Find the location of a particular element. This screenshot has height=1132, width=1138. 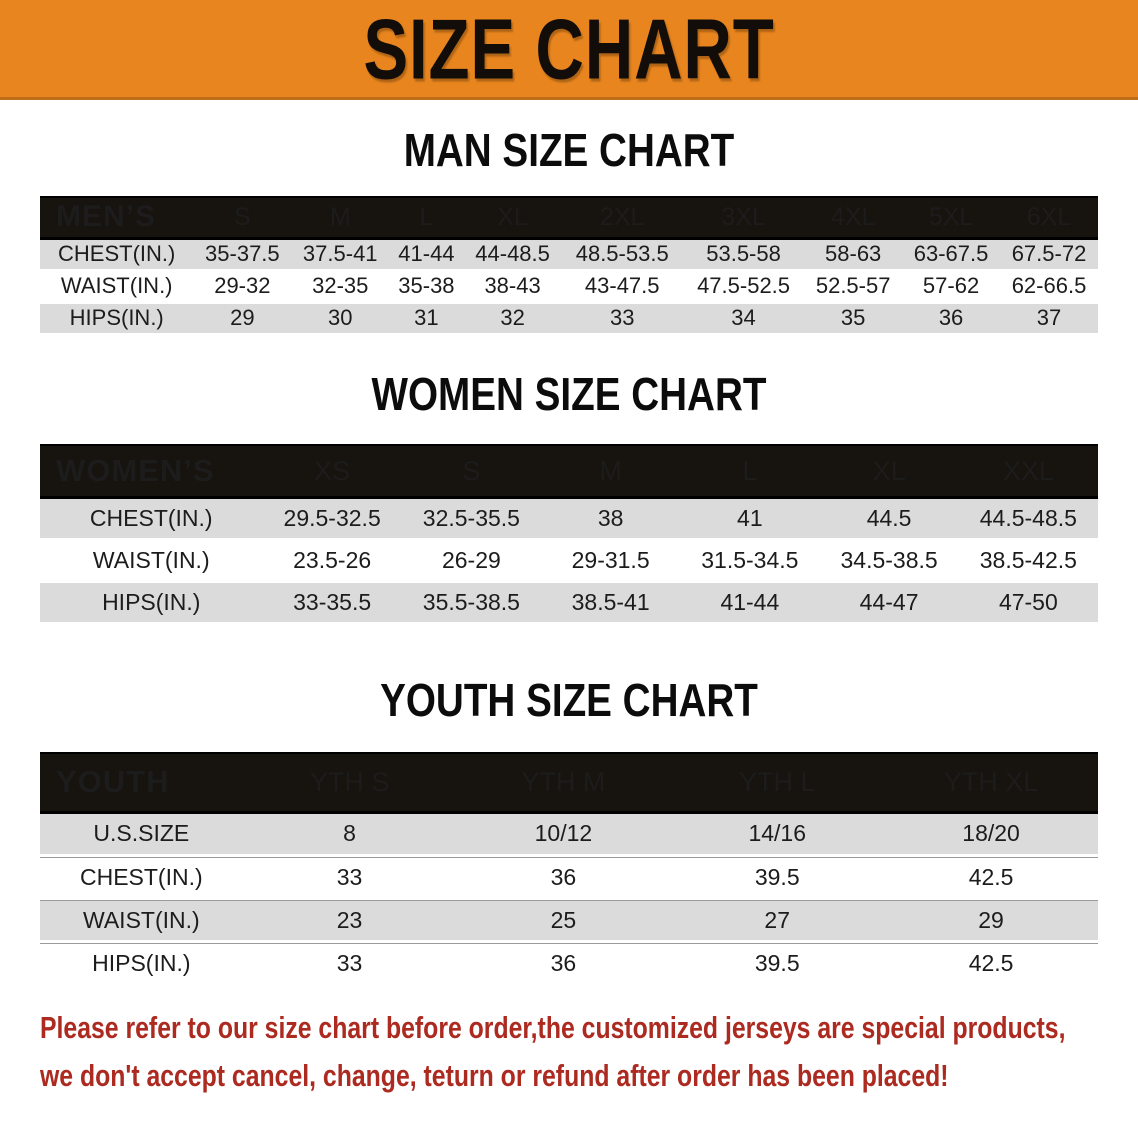

table-header-row: MEN’S S M L XL 2XL 3XL 4XL 5XL 6XL is located at coordinates (569, 217).